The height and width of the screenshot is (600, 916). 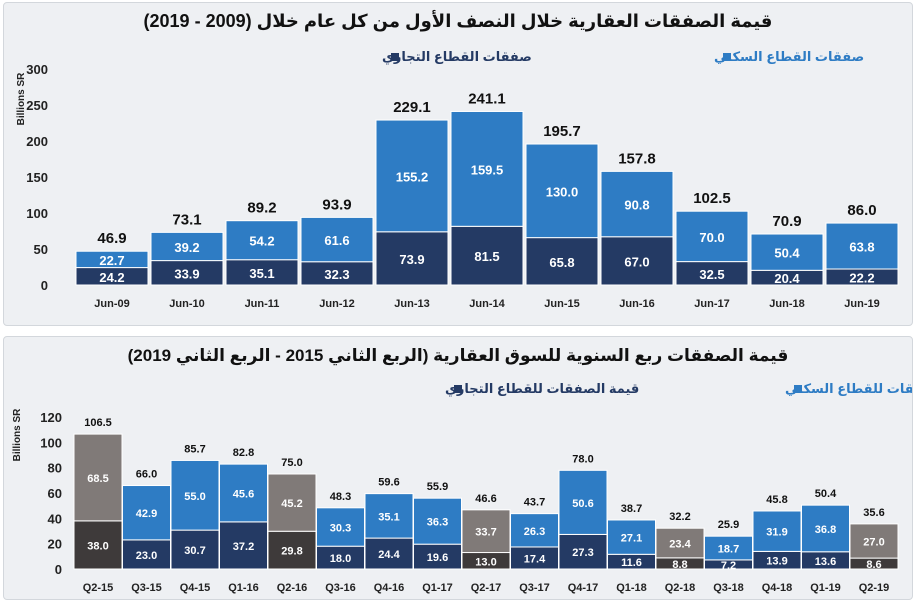 I want to click on y-tick-label: 300, so click(x=37, y=69).